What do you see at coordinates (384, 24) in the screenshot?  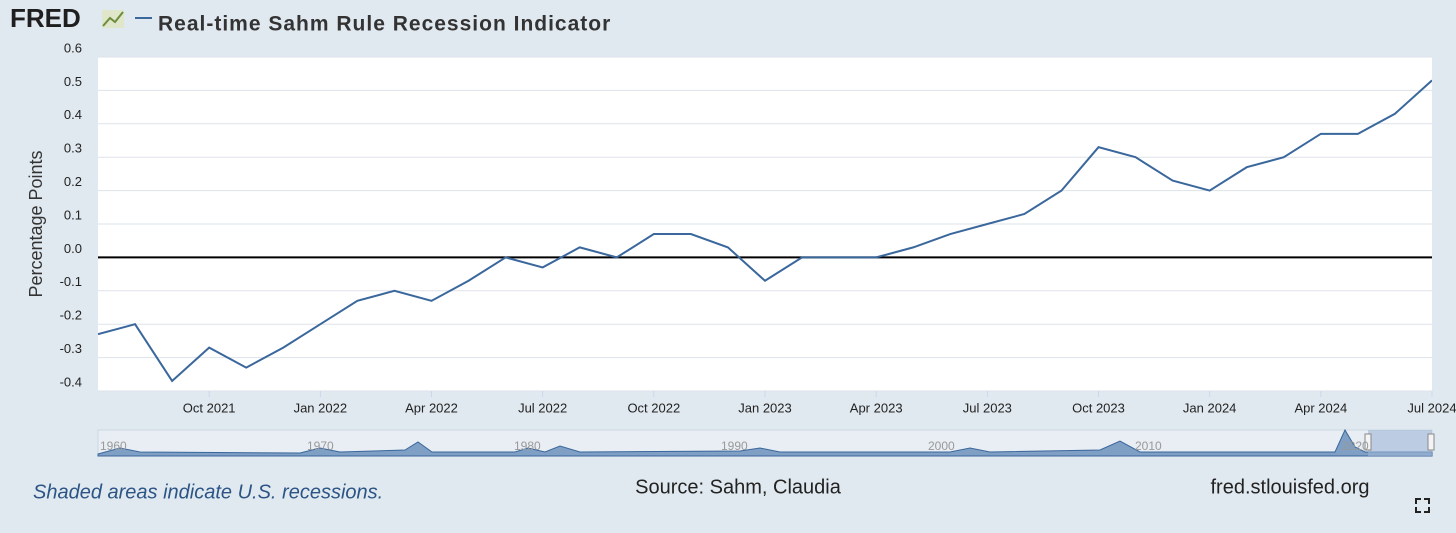 I see `chart-title: Real-time Sahm Rule Recession Indicator` at bounding box center [384, 24].